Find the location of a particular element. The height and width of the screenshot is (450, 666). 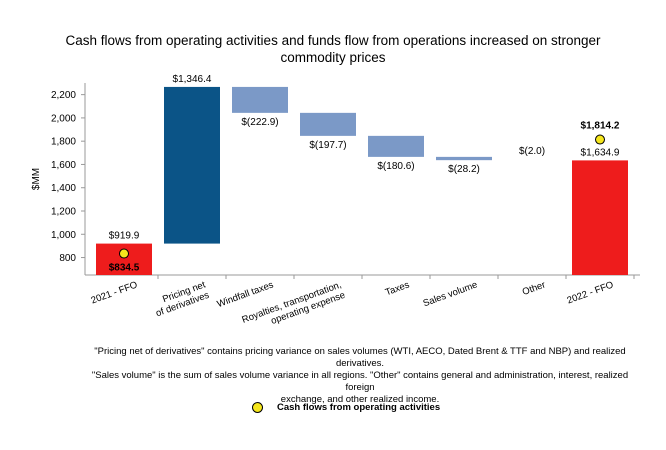

x-tick-label: Other is located at coordinates (534, 288).